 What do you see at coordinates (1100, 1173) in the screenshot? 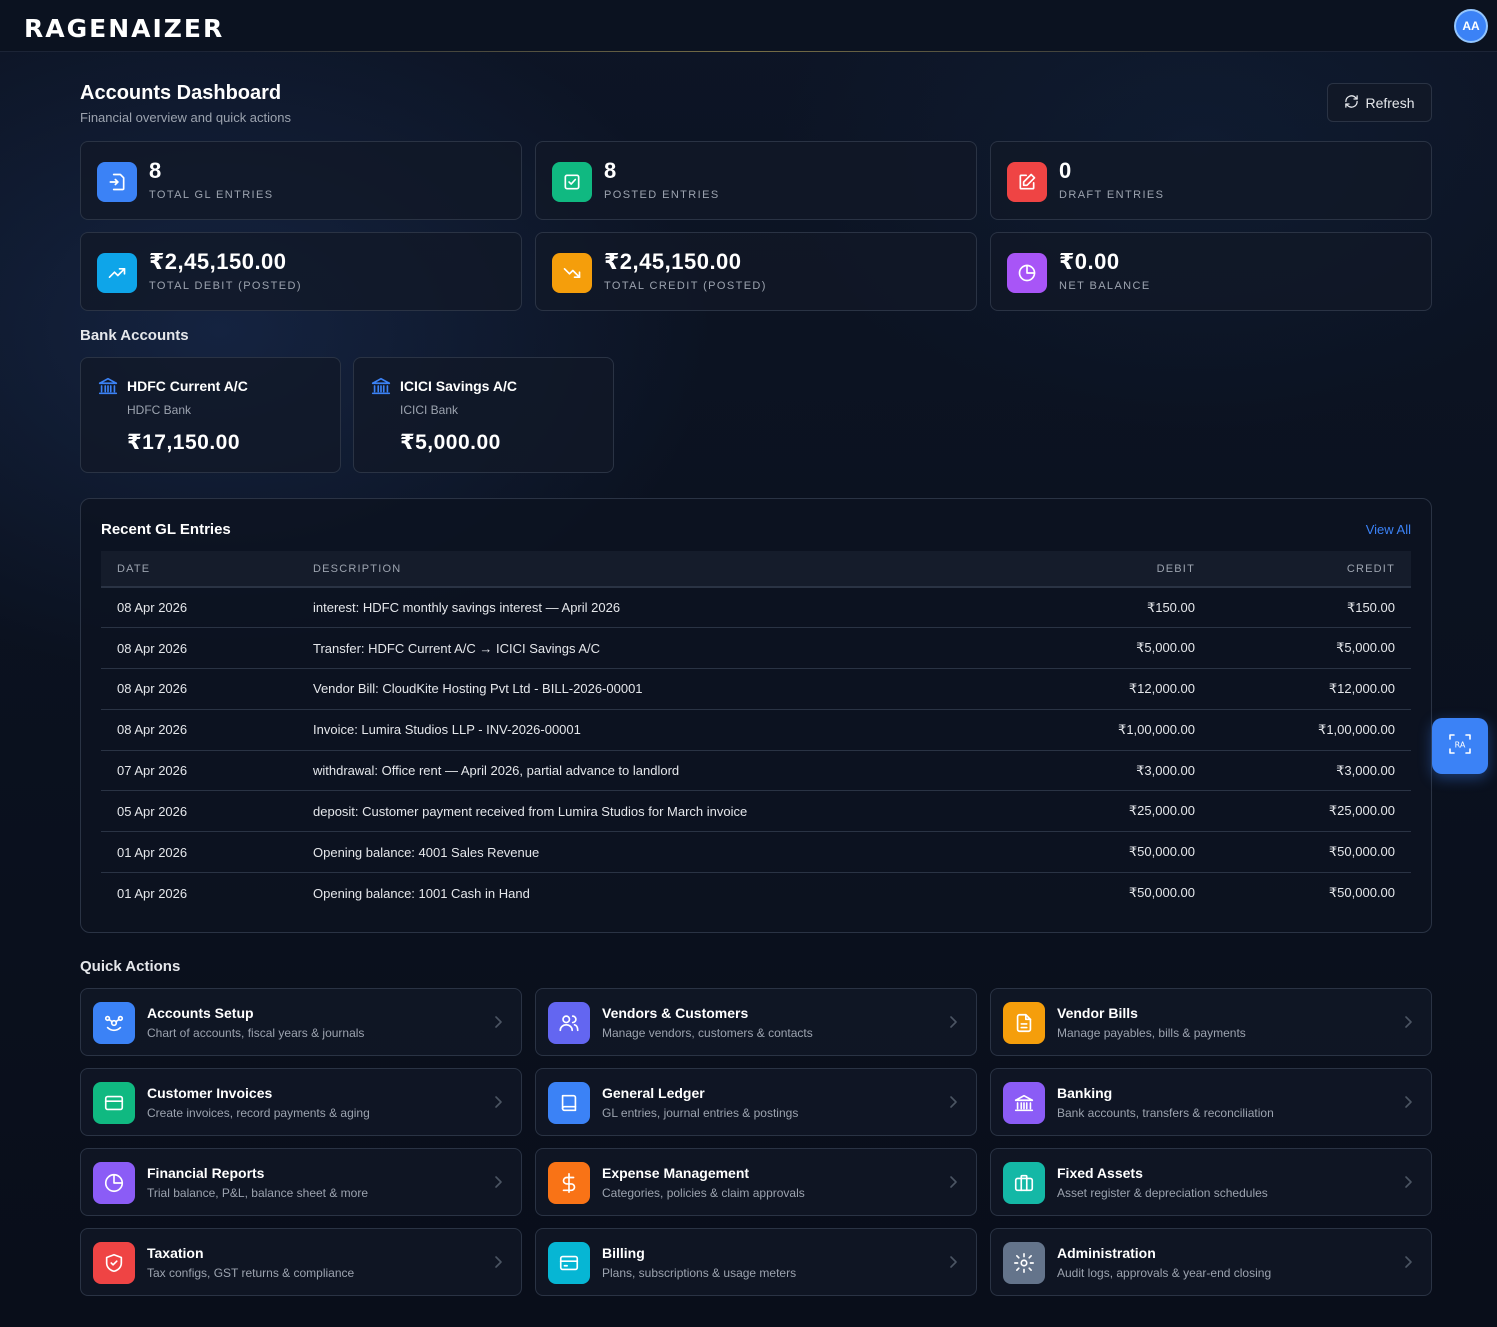
I see `quick-action-title: Fixed Assets` at bounding box center [1100, 1173].